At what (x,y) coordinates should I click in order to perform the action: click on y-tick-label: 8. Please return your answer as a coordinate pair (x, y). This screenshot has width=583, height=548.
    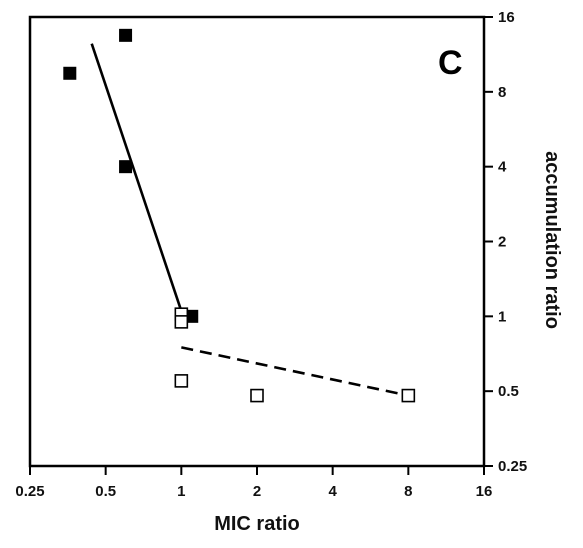
    Looking at the image, I should click on (502, 92).